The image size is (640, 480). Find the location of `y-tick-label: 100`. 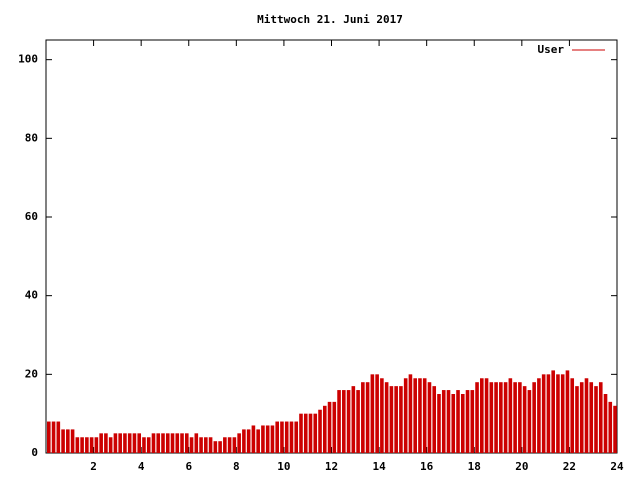

y-tick-label: 100 is located at coordinates (28, 59).